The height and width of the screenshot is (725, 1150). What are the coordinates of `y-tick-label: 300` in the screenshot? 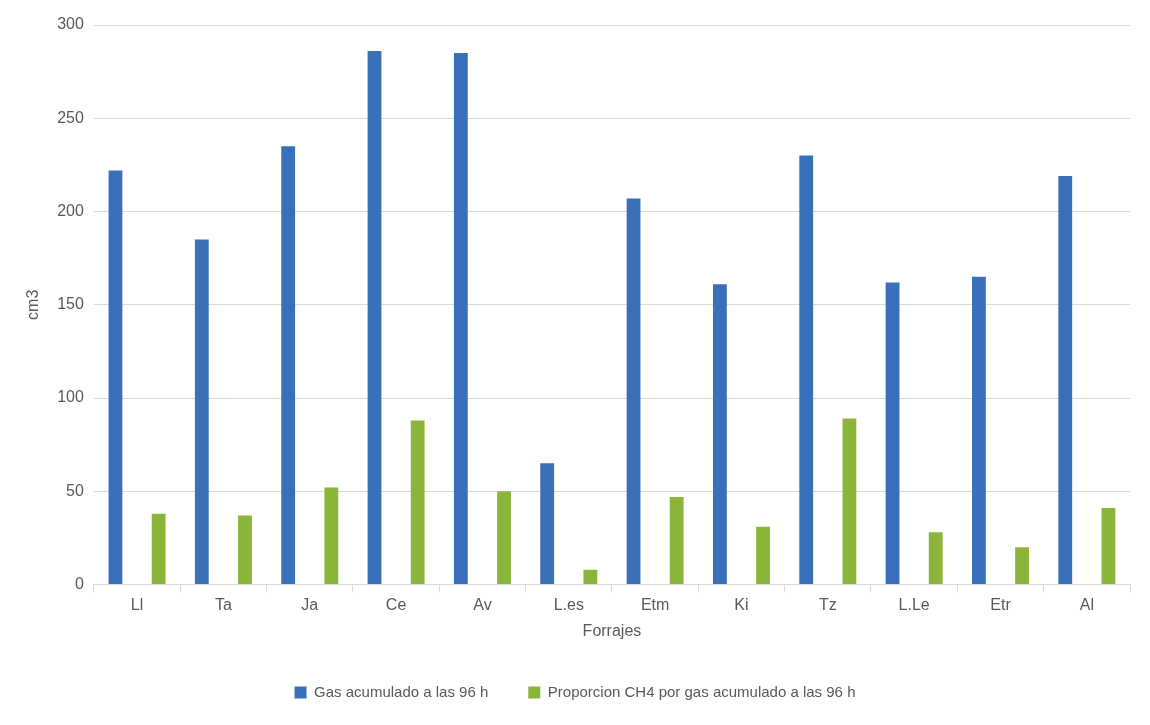 It's located at (70, 24).